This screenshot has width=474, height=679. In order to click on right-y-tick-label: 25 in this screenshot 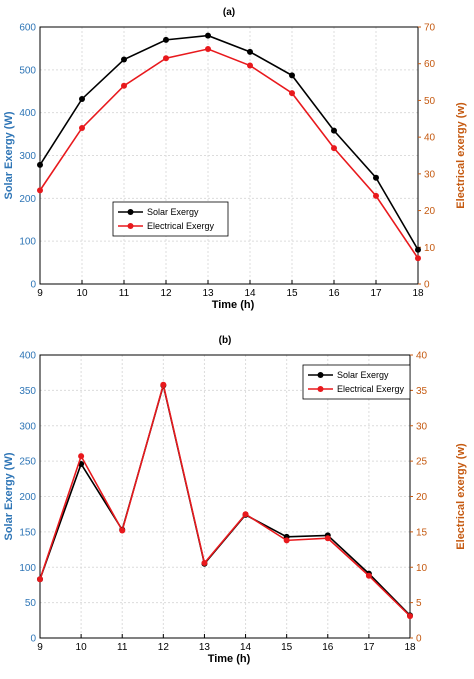, I will do `click(422, 462)`.